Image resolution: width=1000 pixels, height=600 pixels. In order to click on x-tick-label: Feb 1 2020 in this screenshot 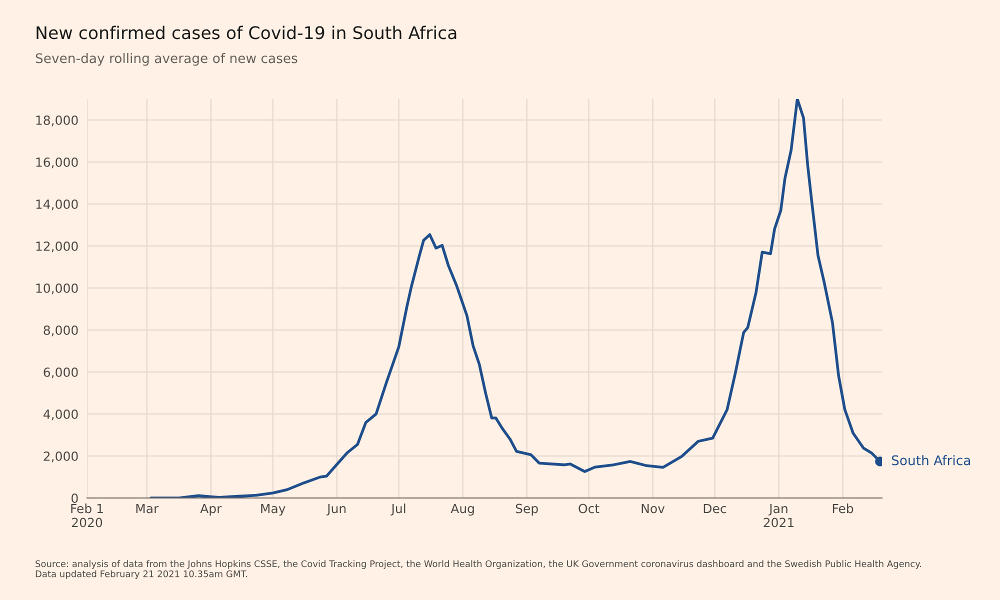, I will do `click(87, 516)`.